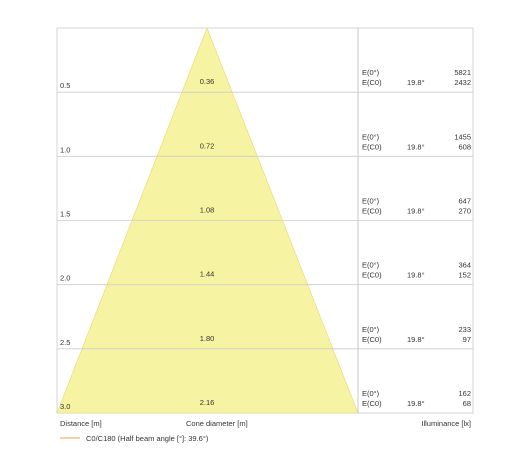 The width and height of the screenshot is (521, 463). Describe the element at coordinates (65, 149) in the screenshot. I see `distance: 1.0` at that location.